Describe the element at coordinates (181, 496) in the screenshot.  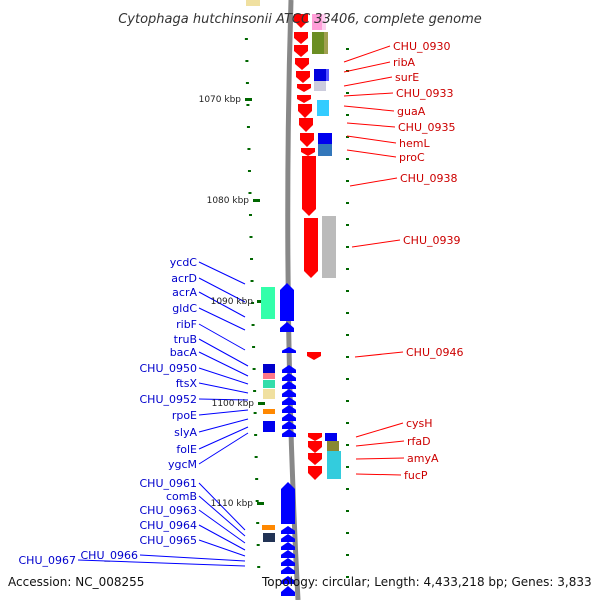
I see `reverse-gene-label: comB` at that location.